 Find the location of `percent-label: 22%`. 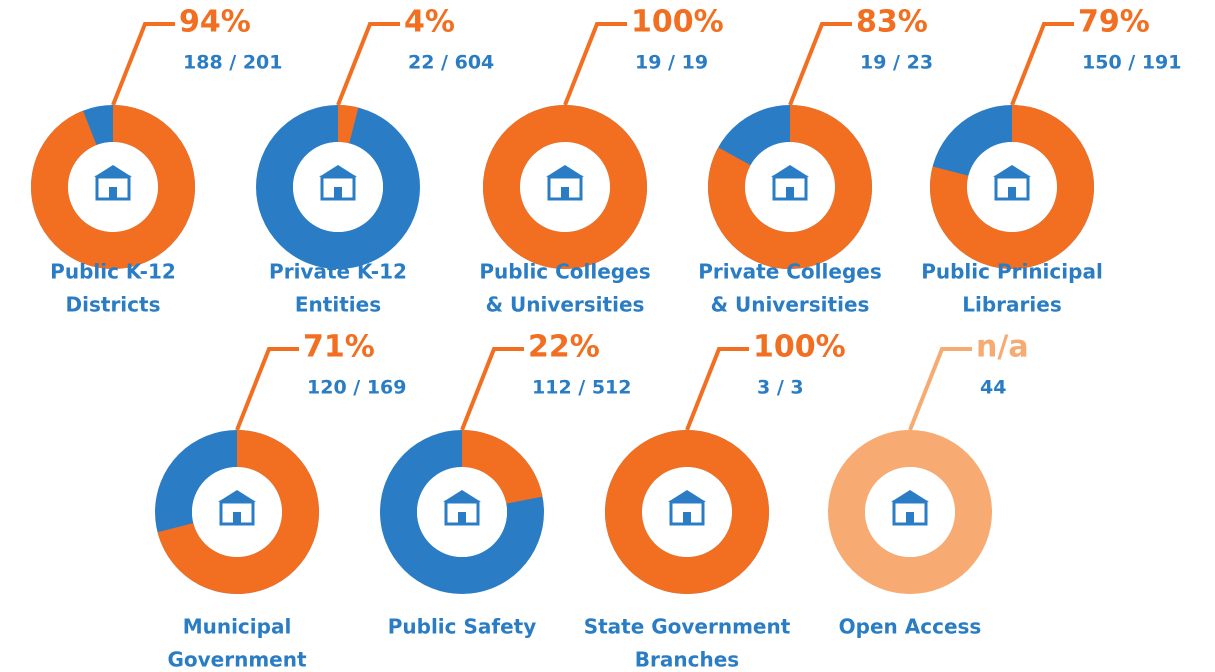

percent-label: 22% is located at coordinates (564, 347).